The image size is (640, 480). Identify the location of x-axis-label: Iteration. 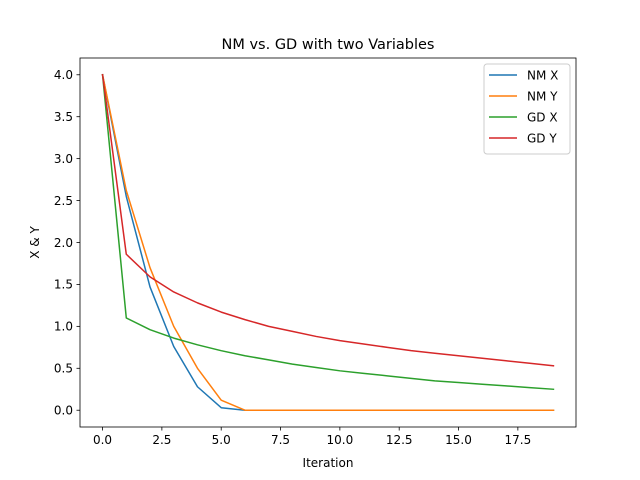
(328, 463).